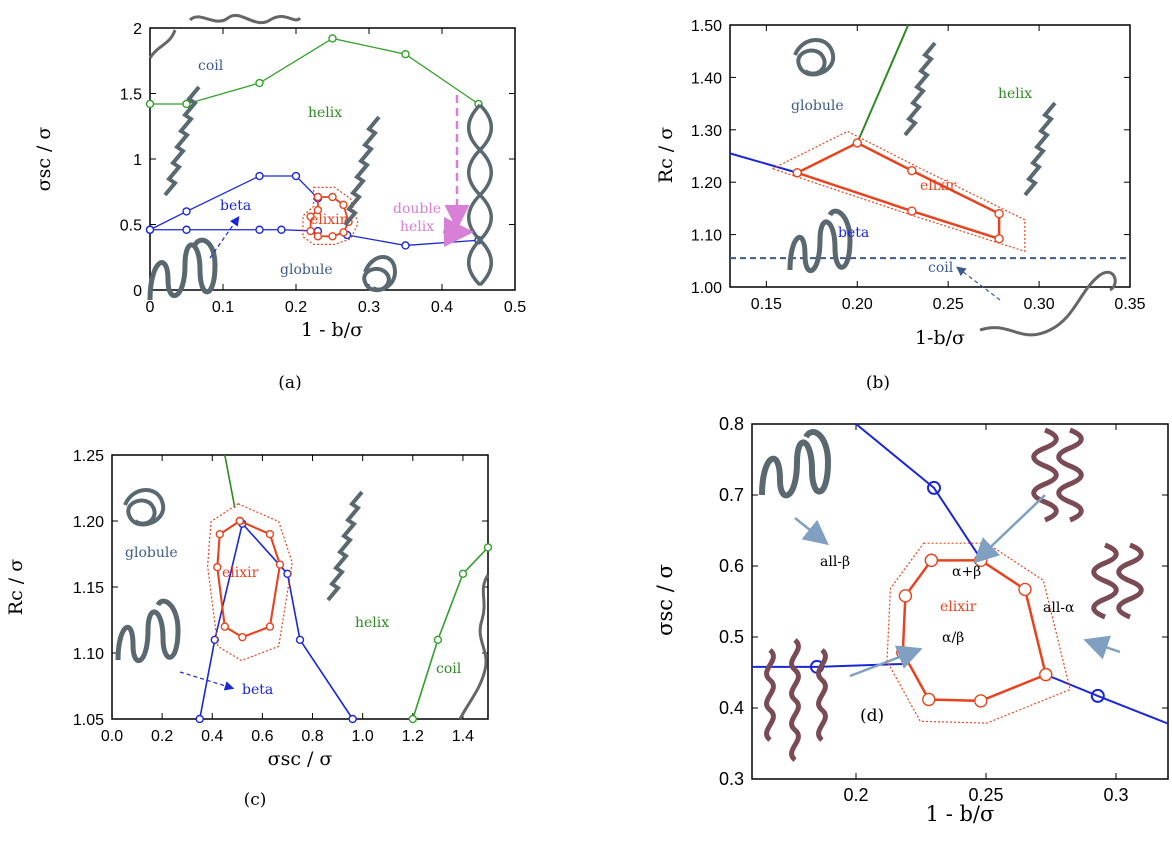  What do you see at coordinates (332, 330) in the screenshot?
I see `panel-a-xlabel: 1 - b/σ` at bounding box center [332, 330].